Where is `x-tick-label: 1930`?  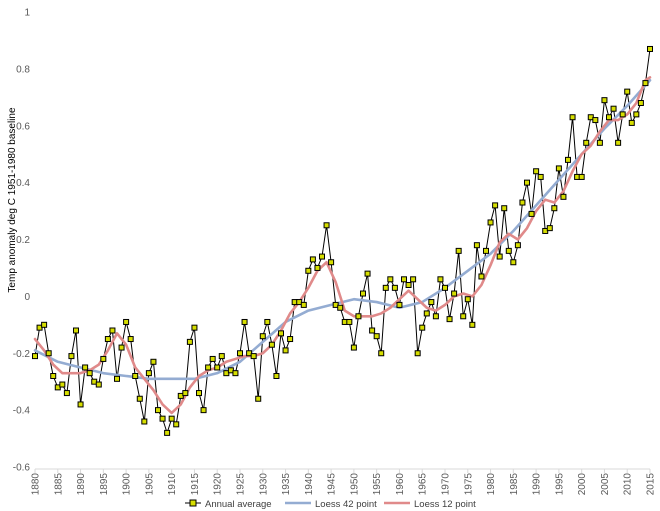 x-tick-label: 1930 is located at coordinates (263, 484).